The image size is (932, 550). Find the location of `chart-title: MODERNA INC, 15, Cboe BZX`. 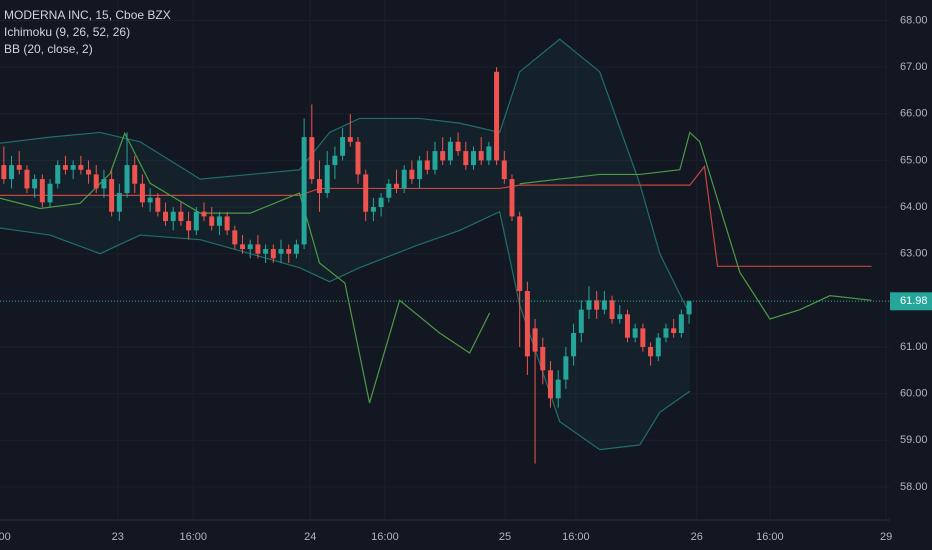

chart-title: MODERNA INC, 15, Cboe BZX is located at coordinates (87, 15).